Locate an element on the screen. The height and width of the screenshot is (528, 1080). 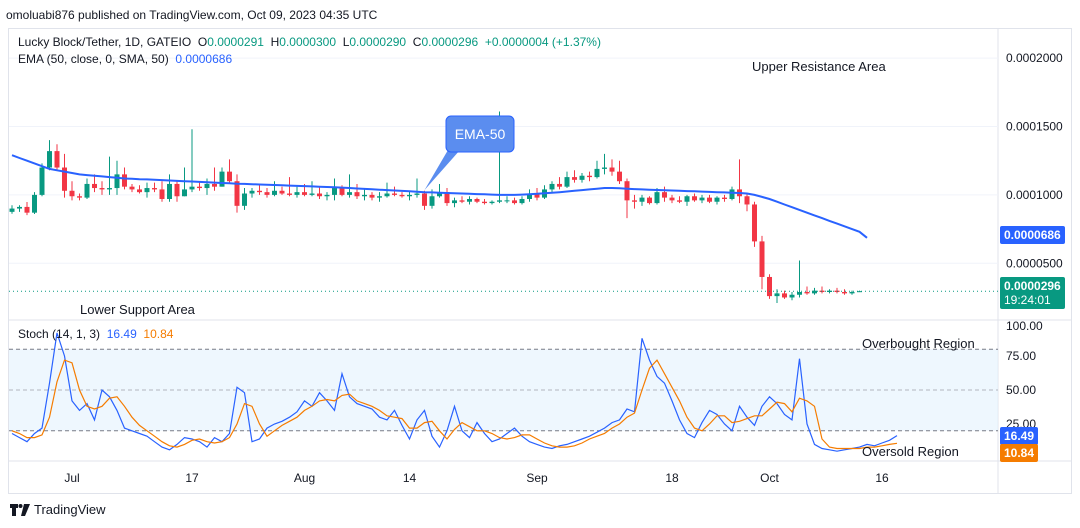
bar-countdown: 19:24:01 is located at coordinates (1027, 300).